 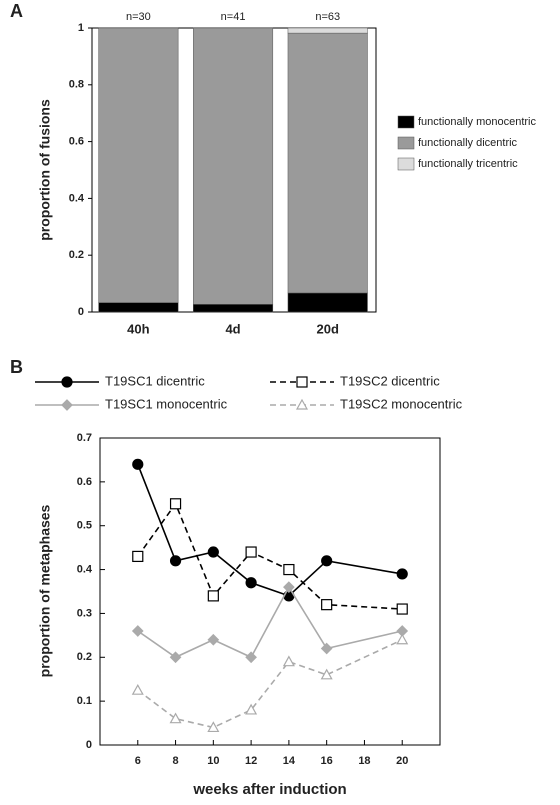 What do you see at coordinates (45, 170) in the screenshot?
I see `y-axis-label: proportion of fusions` at bounding box center [45, 170].